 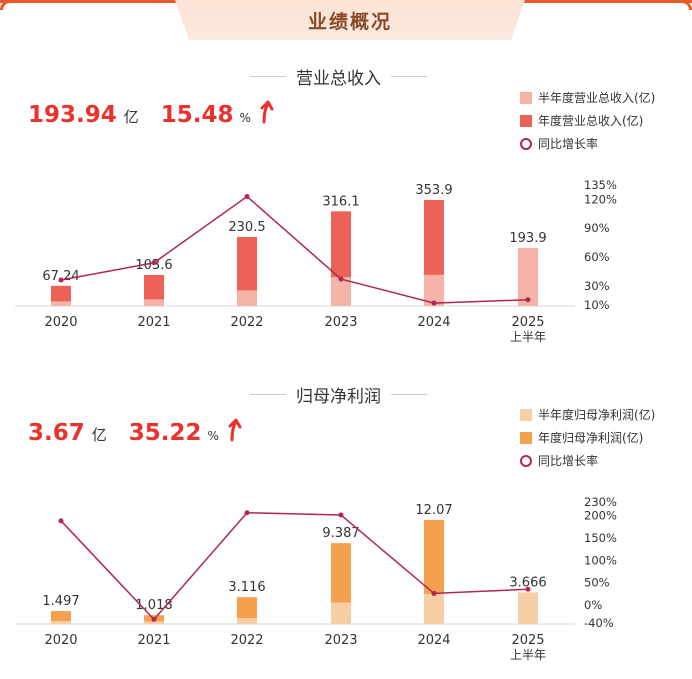 I want to click on y-right-tick-label: 50%, so click(x=597, y=583).